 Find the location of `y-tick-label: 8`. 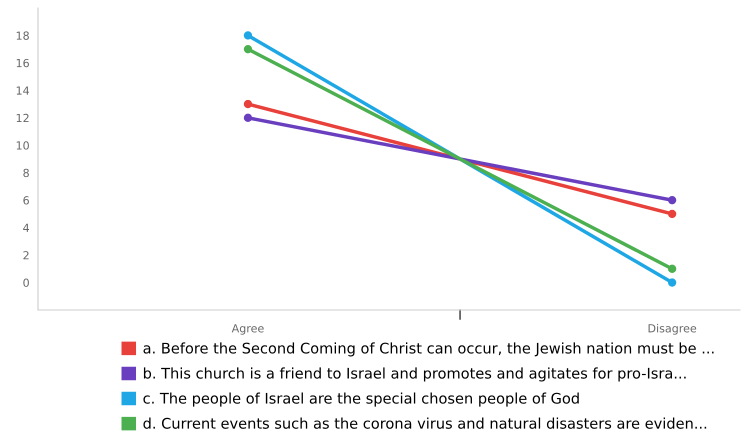

y-tick-label: 8 is located at coordinates (26, 173).